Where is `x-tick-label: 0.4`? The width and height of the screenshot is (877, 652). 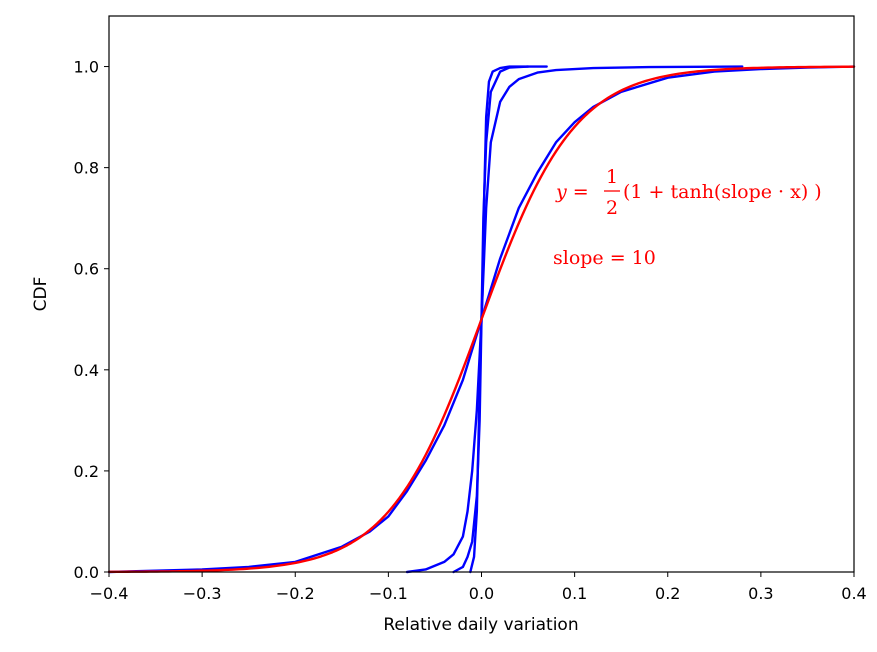
x-tick-label: 0.4 is located at coordinates (853, 593).